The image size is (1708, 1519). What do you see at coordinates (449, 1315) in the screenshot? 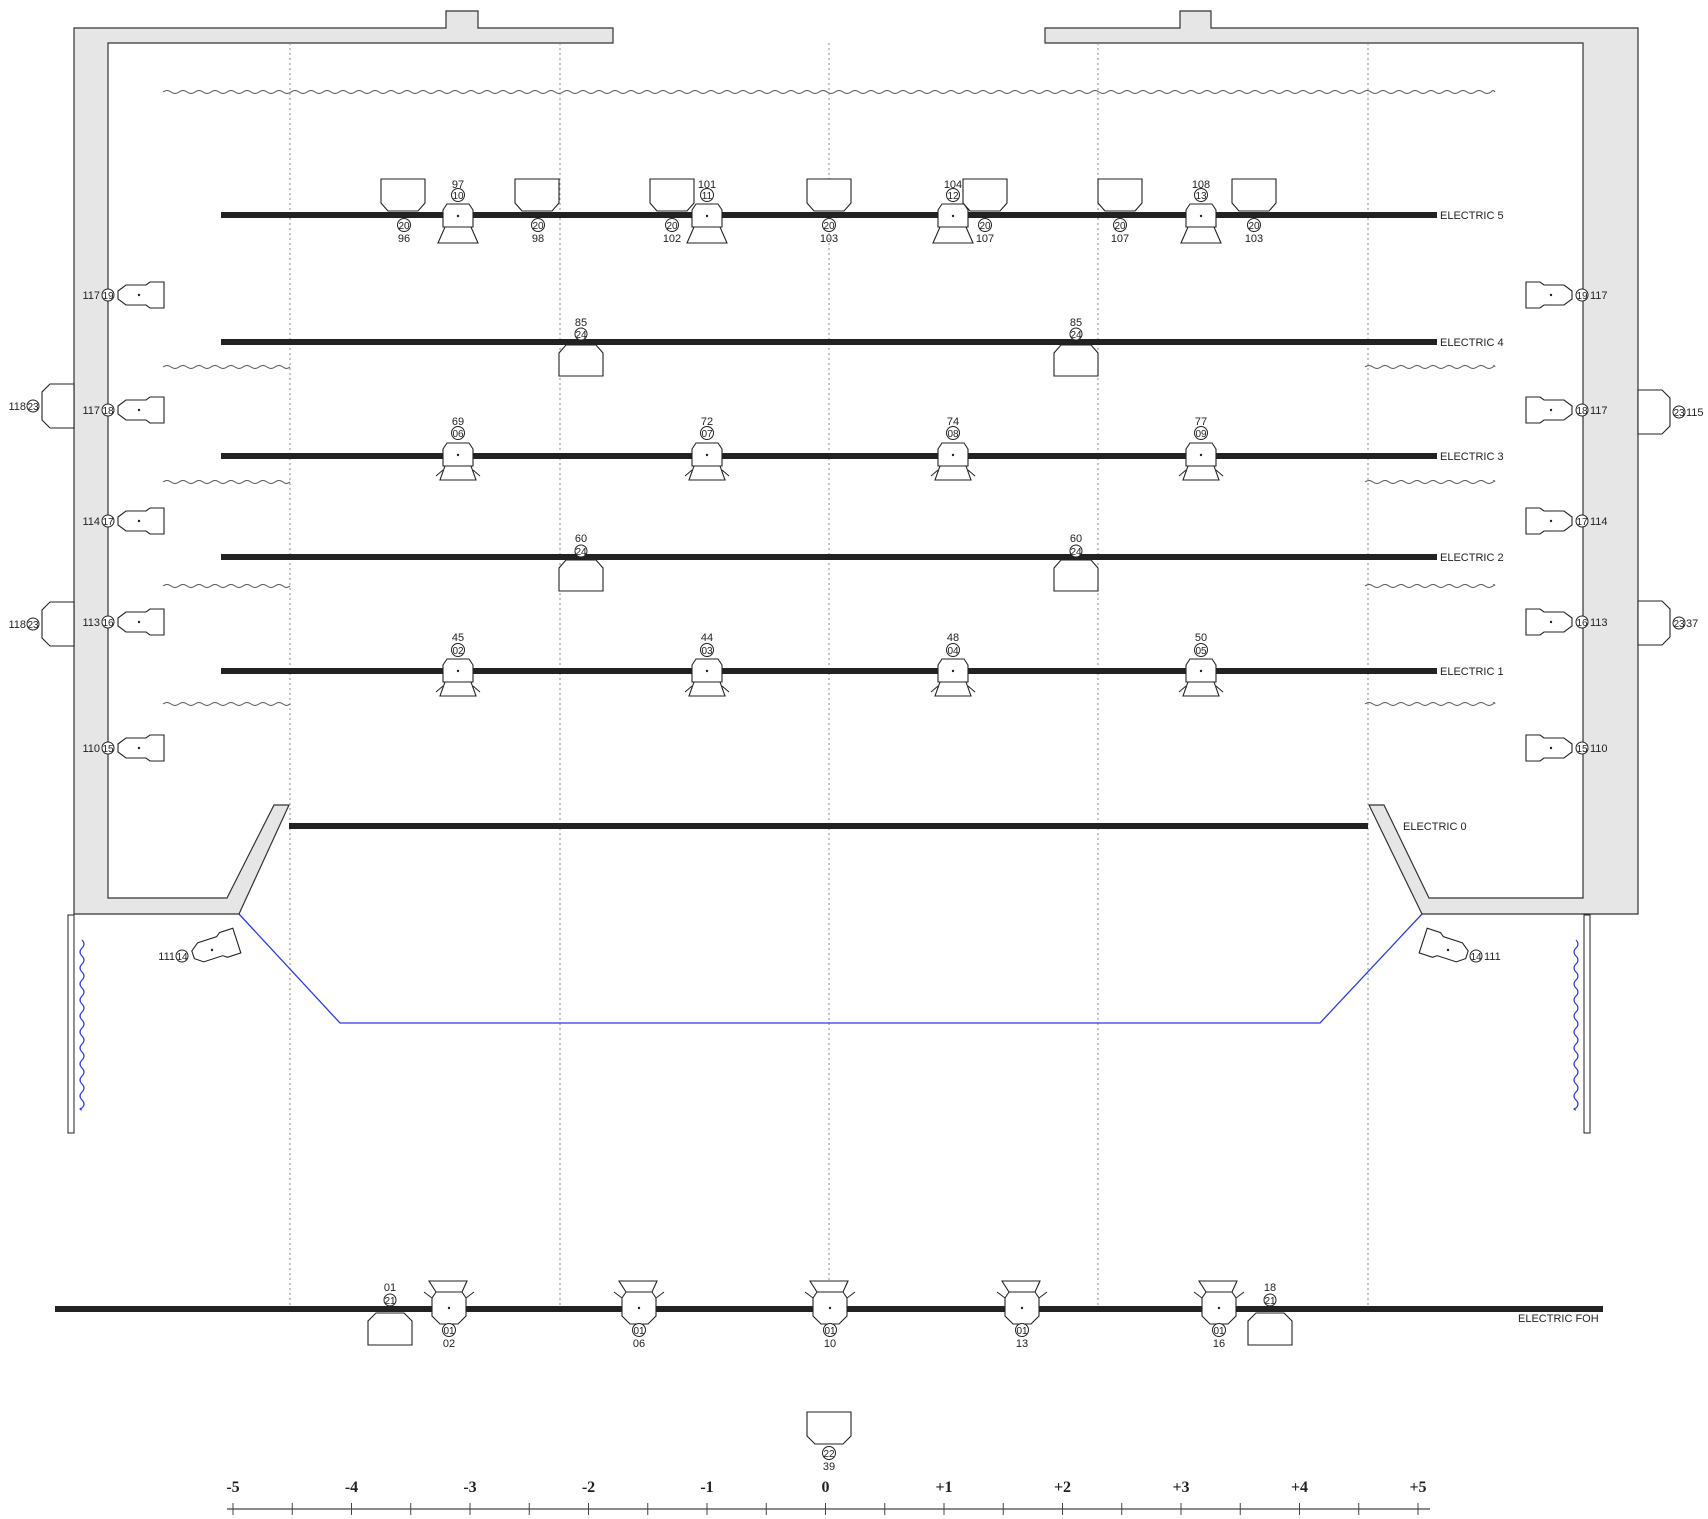
I see `foh-par-unit: 01 02` at bounding box center [449, 1315].